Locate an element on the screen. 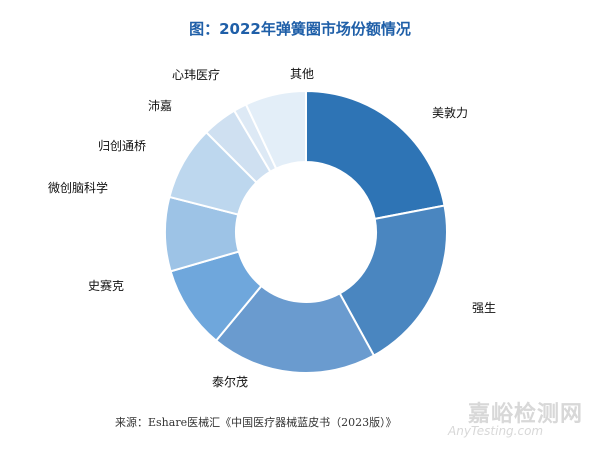 The image size is (600, 450). source-note: 来源：Eshare医械汇《中国医疗器械蓝皮书（2023版）》 is located at coordinates (256, 422).